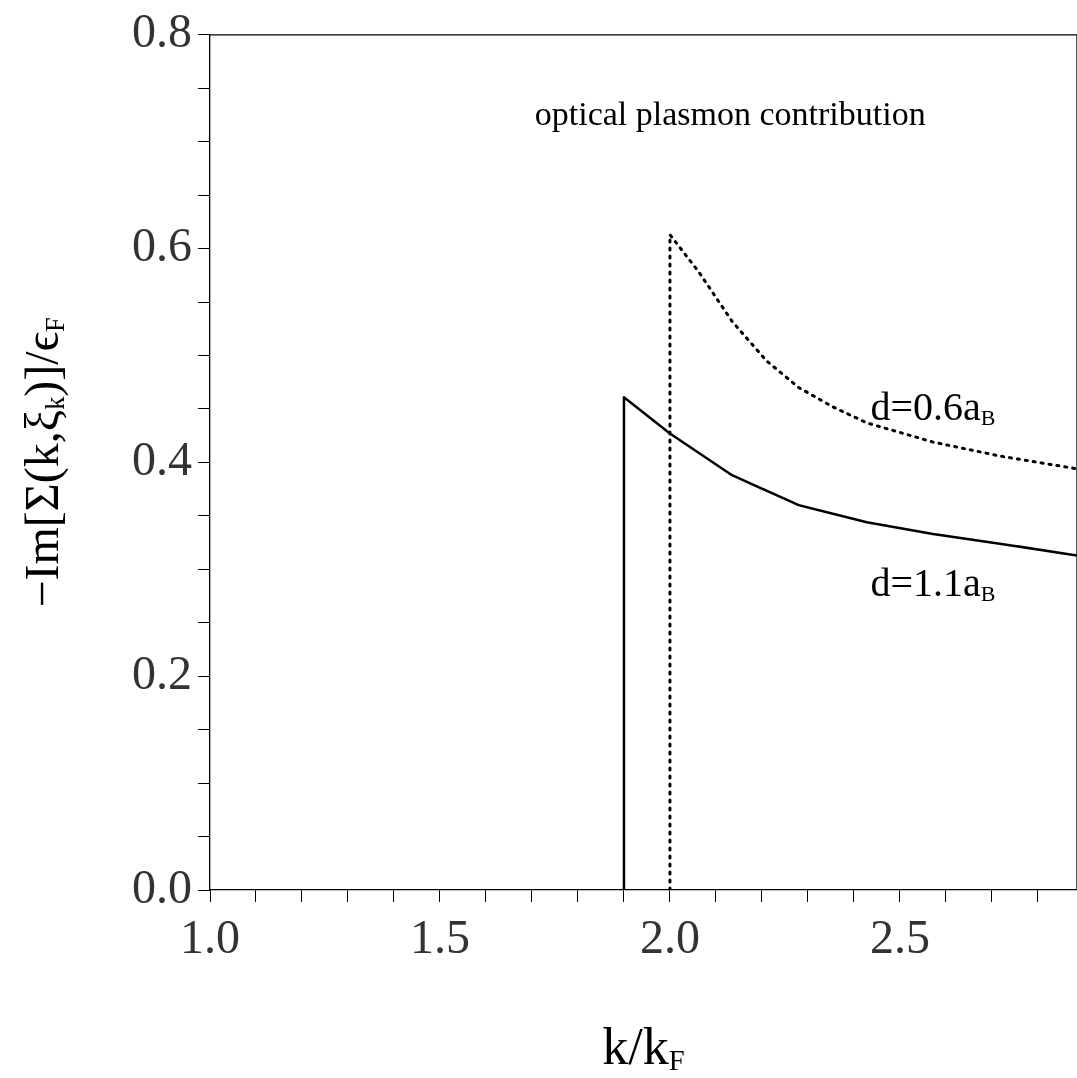 This screenshot has height=1078, width=1077. What do you see at coordinates (162, 672) in the screenshot?
I see `y-tick-label: 0.2` at bounding box center [162, 672].